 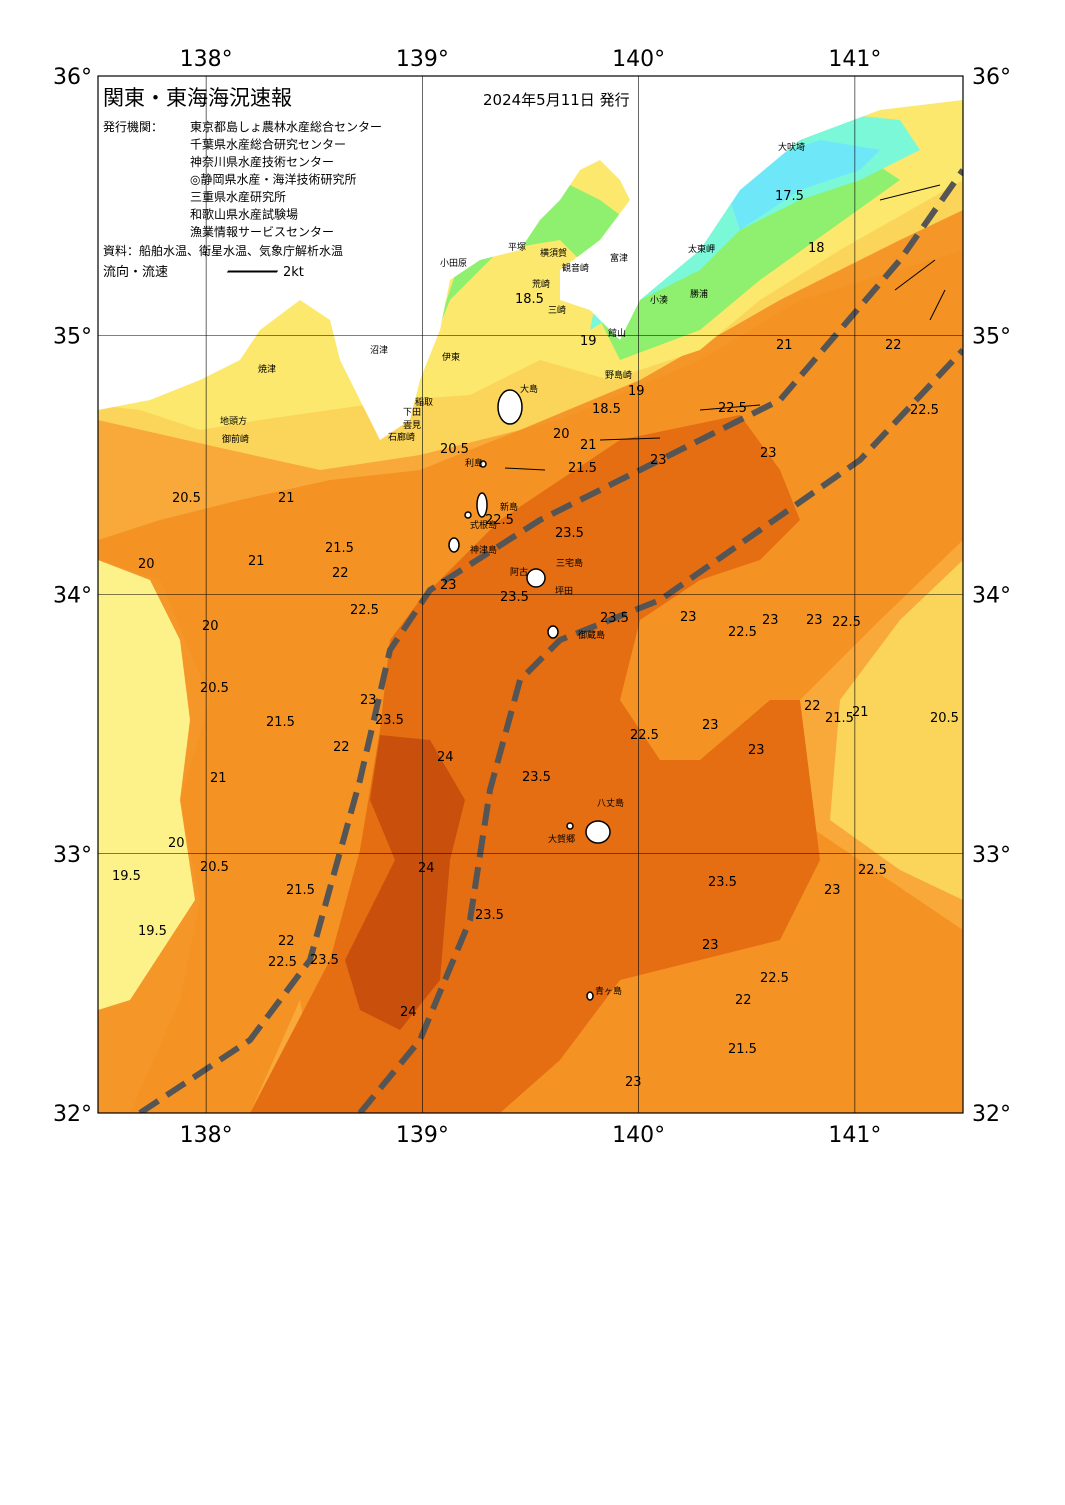 I want to click on place-name: 阿古, so click(x=519, y=572).